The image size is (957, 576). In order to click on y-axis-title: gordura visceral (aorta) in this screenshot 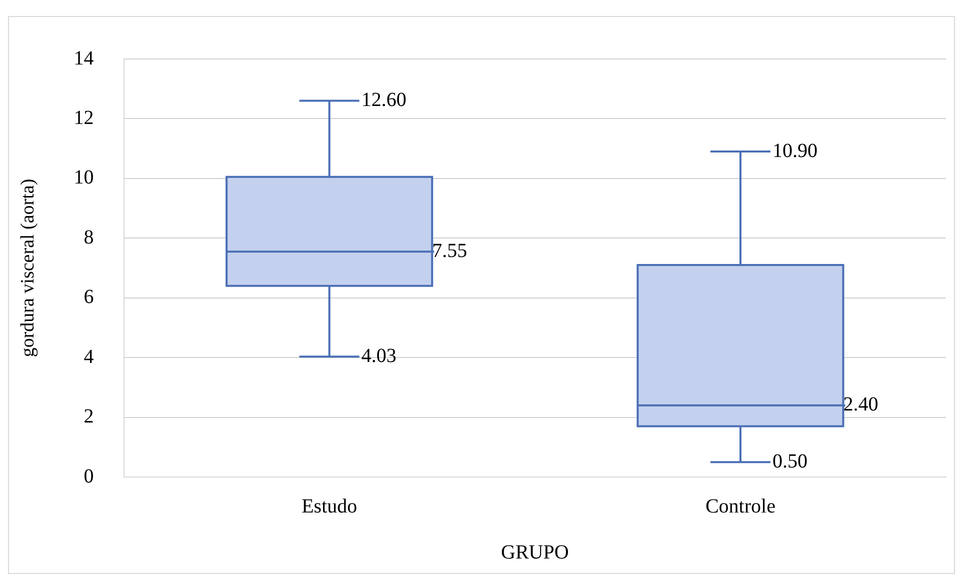, I will do `click(27, 268)`.